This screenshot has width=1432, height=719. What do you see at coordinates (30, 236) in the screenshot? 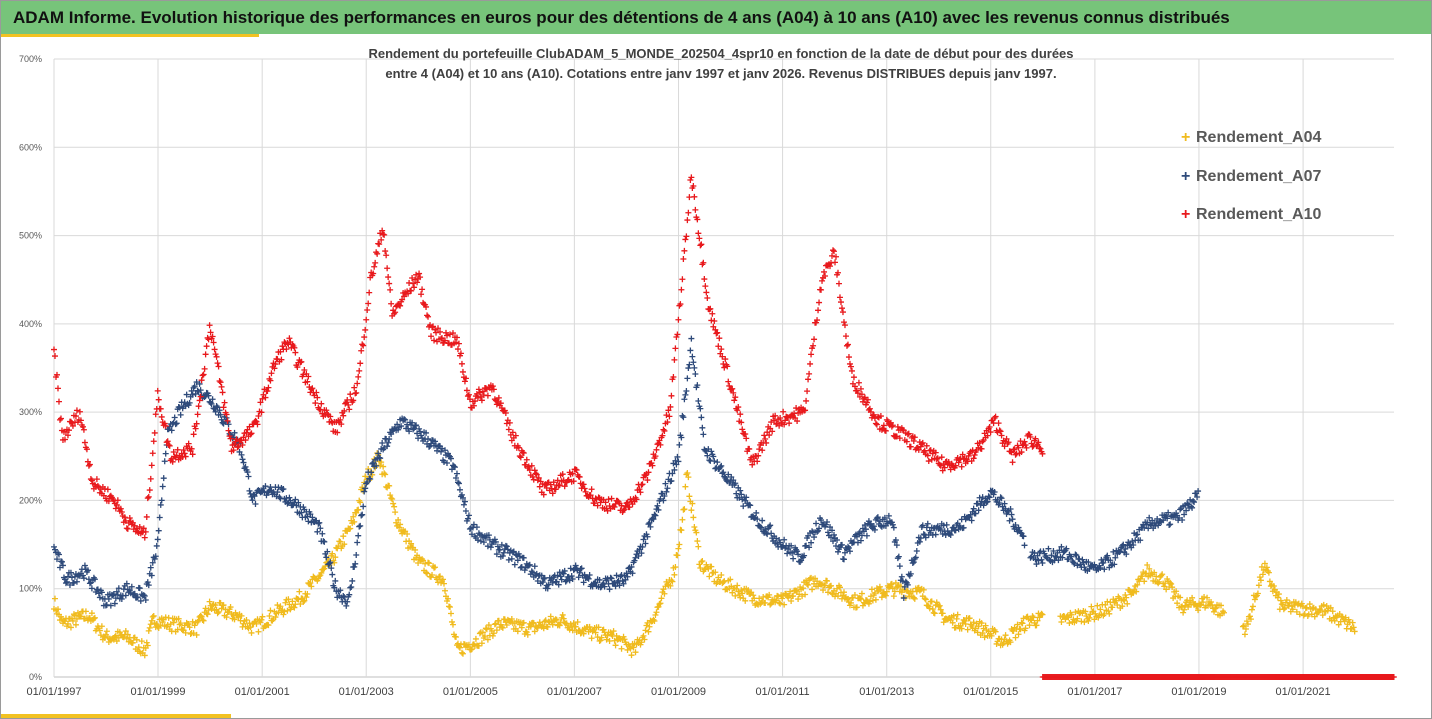
I see `y-tick-label: 500%` at bounding box center [30, 236].